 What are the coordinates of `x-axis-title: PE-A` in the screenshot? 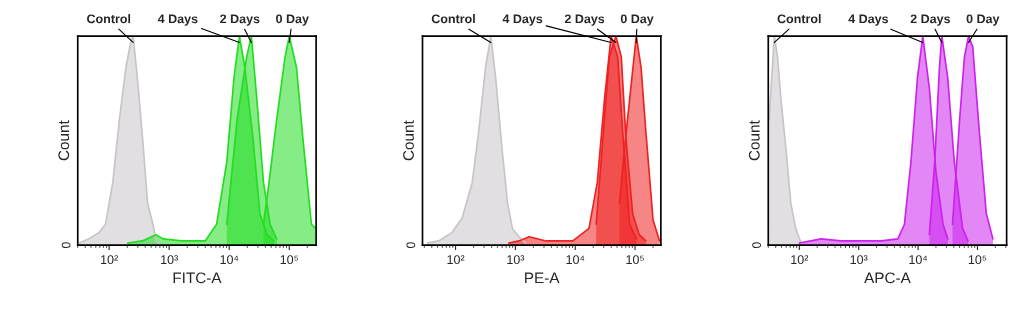 It's located at (542, 278).